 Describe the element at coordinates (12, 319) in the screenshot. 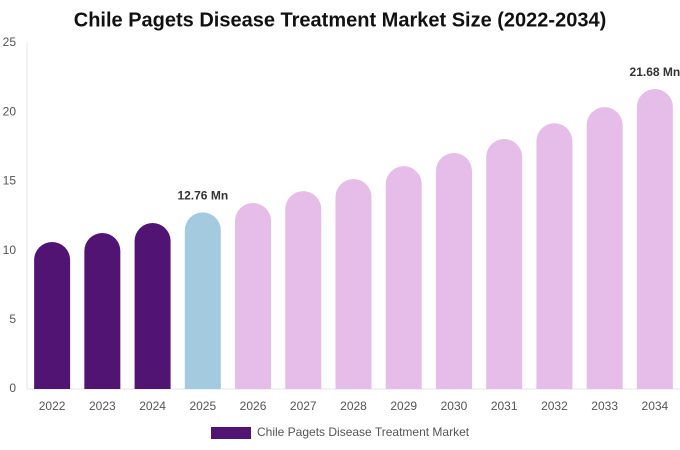

I see `y-tick-label: 5` at that location.